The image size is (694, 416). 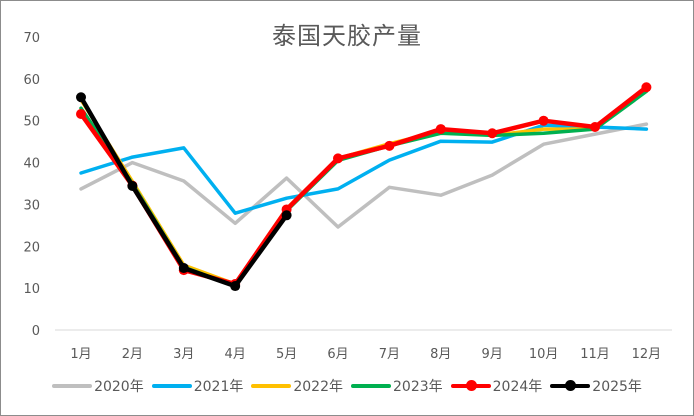 I want to click on series-2025年, so click(x=184, y=192).